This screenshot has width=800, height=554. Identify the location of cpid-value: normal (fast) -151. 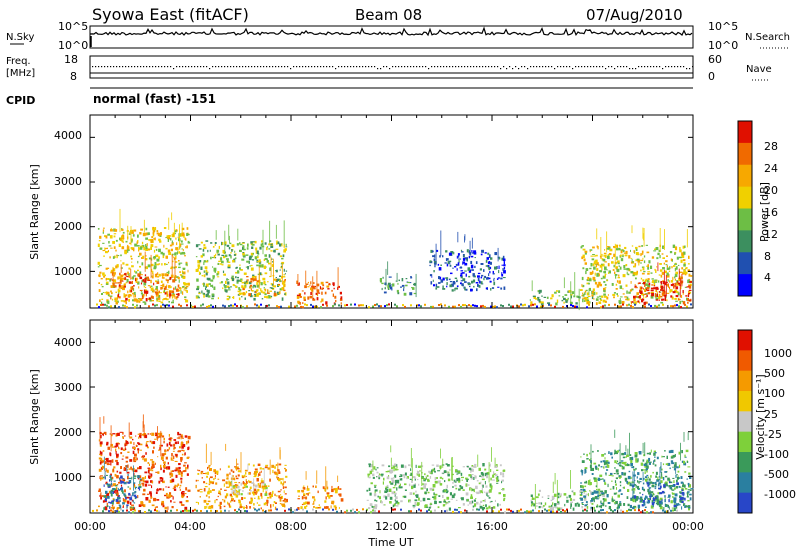
(154, 99).